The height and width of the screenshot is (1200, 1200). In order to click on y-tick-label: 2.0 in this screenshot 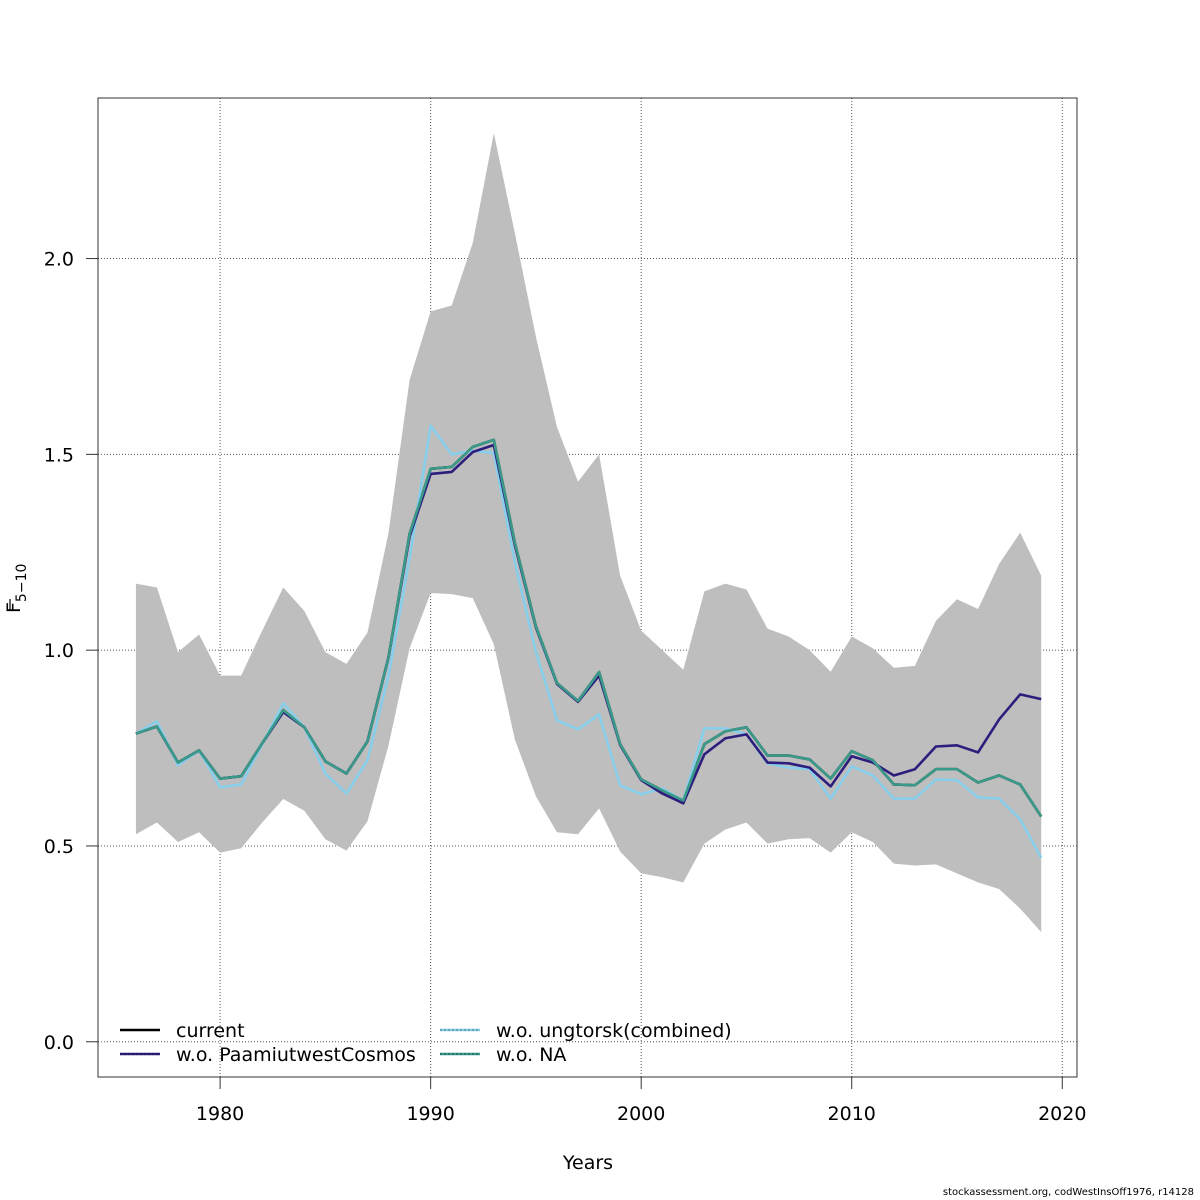, I will do `click(59, 260)`.